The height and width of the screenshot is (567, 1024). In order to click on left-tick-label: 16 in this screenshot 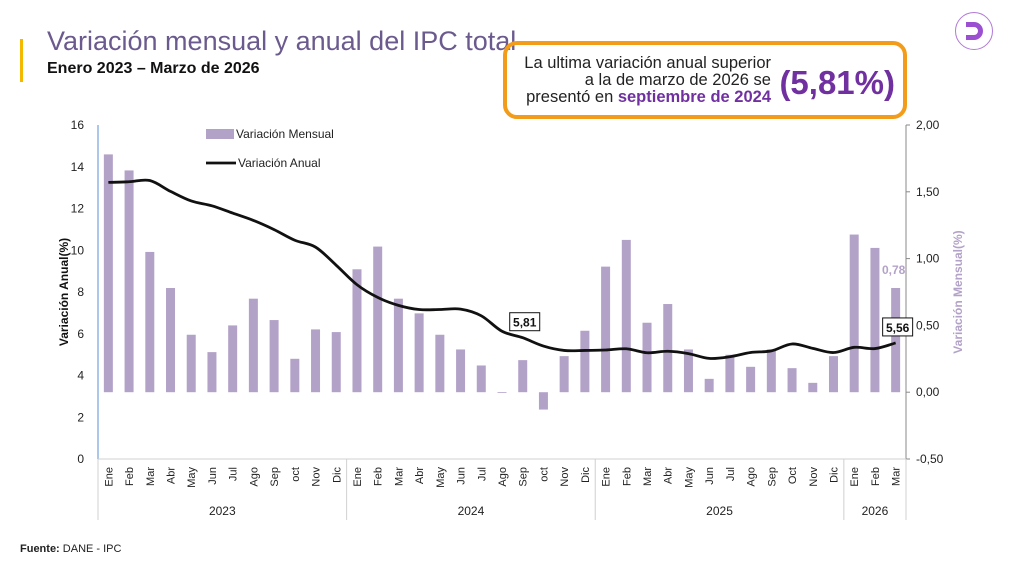, I will do `click(78, 125)`.